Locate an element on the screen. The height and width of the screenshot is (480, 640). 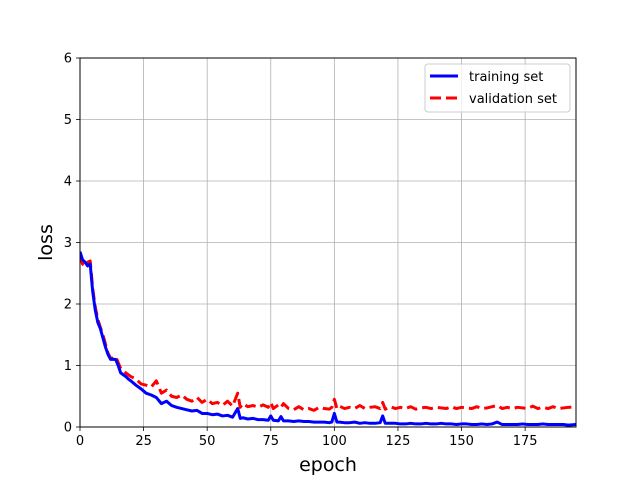
x-tick-label: 25 is located at coordinates (143, 441).